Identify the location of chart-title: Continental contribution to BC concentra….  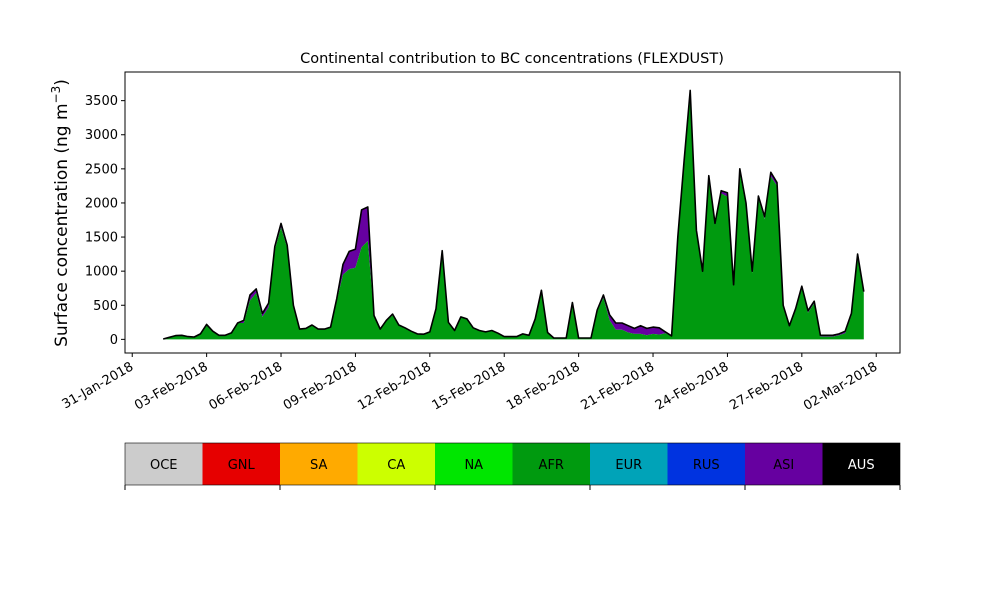
(512, 59).